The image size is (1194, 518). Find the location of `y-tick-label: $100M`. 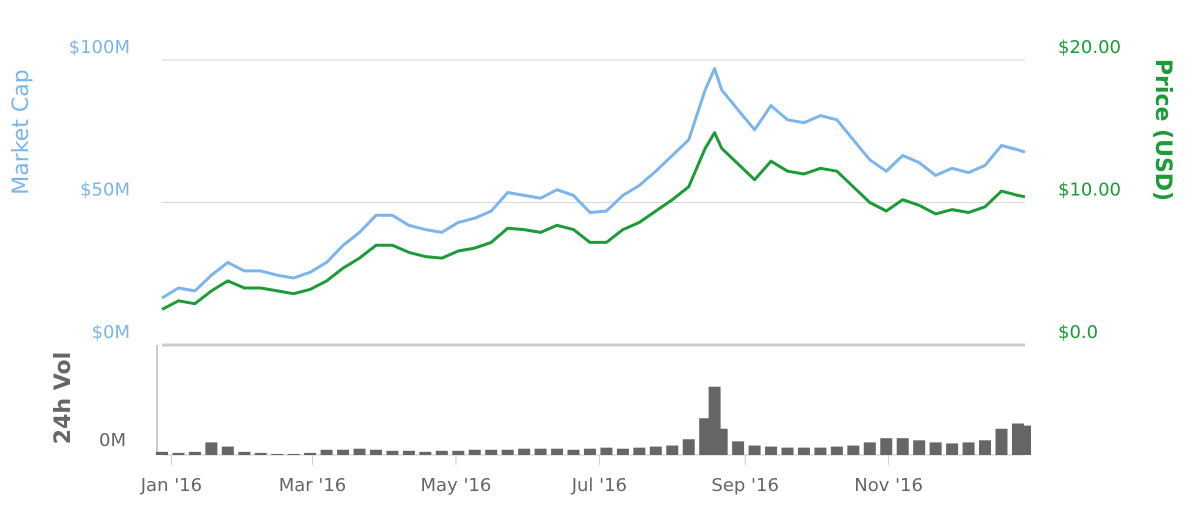

y-tick-label: $100M is located at coordinates (99, 47).